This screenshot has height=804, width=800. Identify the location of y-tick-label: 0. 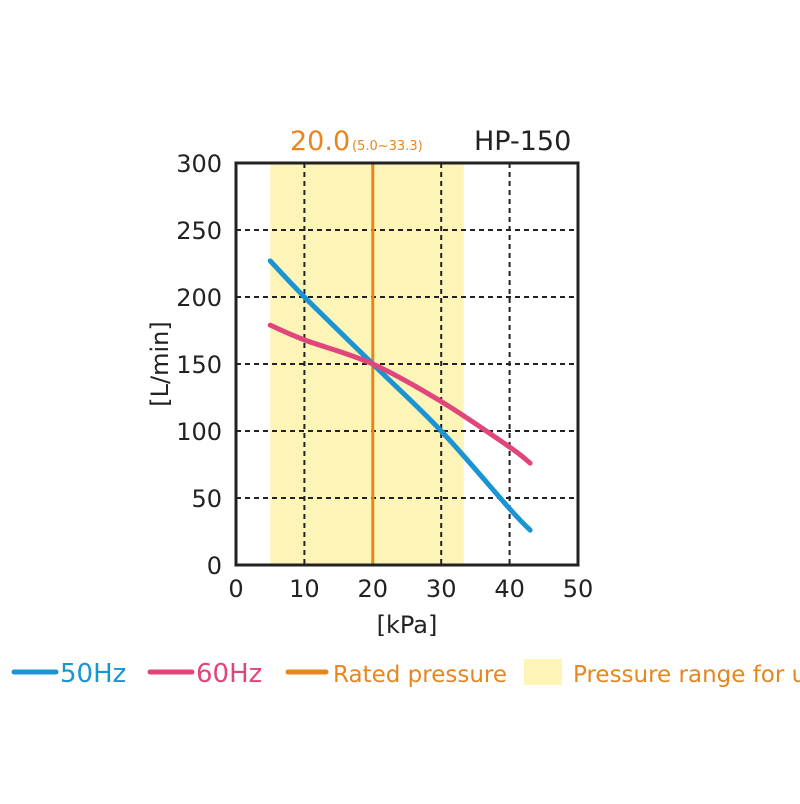
(214, 566).